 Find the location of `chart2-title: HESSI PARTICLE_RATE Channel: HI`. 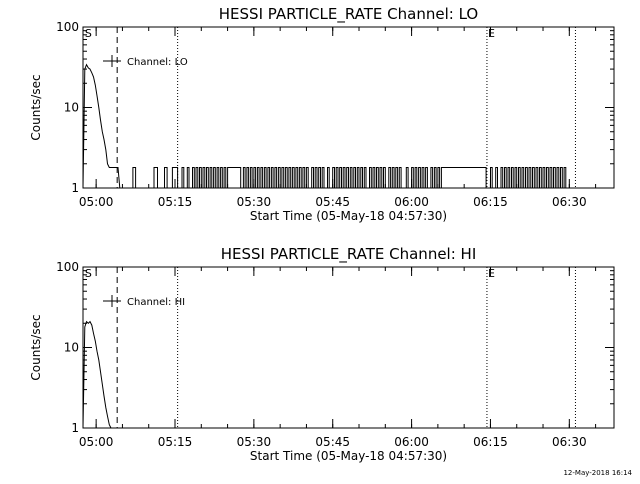

chart2-title: HESSI PARTICLE_RATE Channel: HI is located at coordinates (349, 254).